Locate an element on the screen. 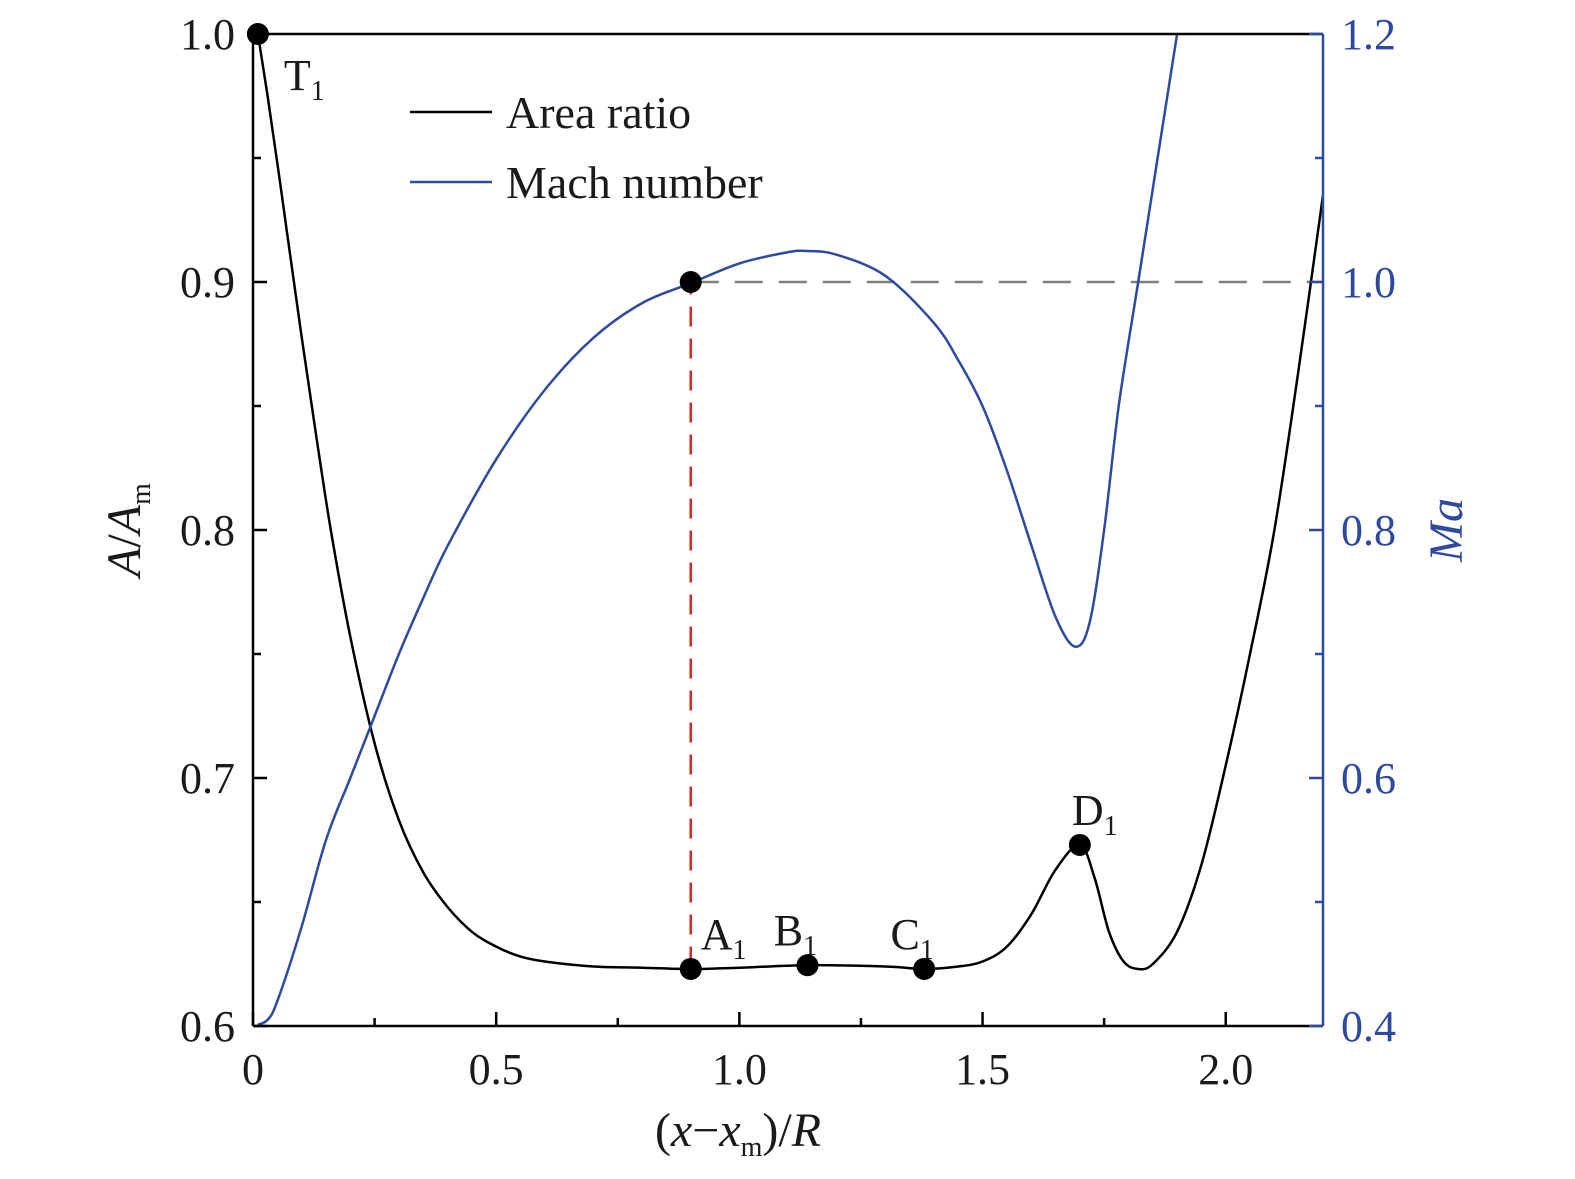 This screenshot has width=1575, height=1179. point-label-d1: D1 is located at coordinates (1095, 814).